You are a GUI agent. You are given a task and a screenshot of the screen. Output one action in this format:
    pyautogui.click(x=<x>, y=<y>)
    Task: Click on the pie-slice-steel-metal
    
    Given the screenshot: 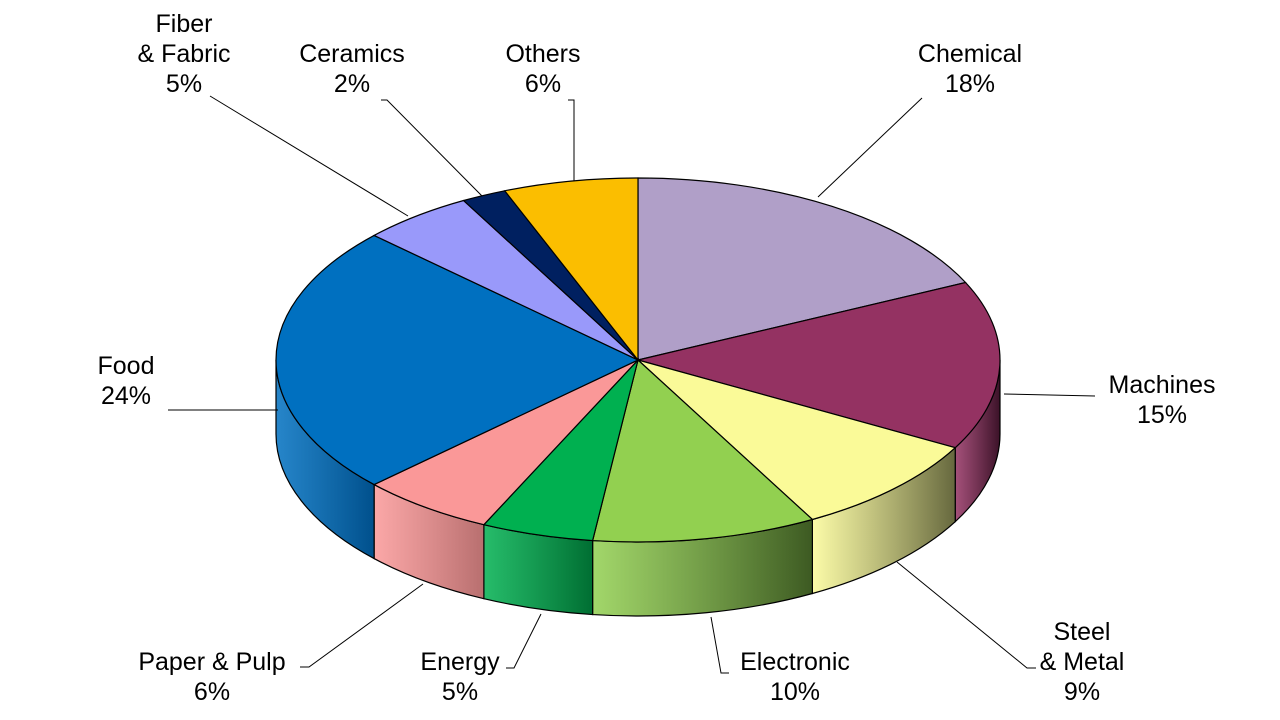 What is the action you would take?
    pyautogui.click(x=797, y=440)
    